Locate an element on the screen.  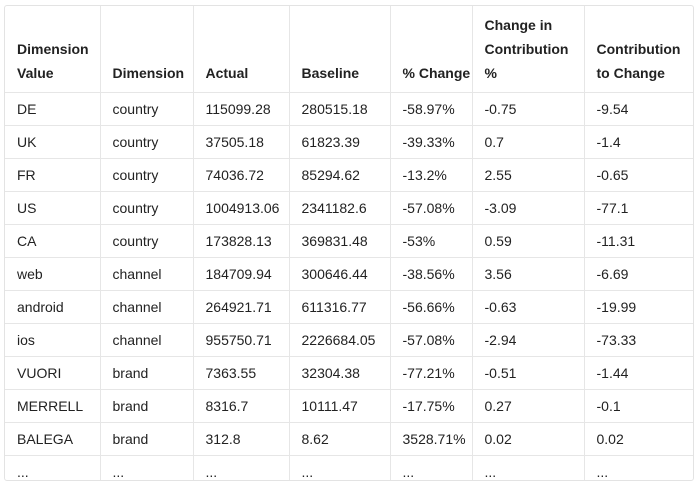
table-cell: UK is located at coordinates (53, 142).